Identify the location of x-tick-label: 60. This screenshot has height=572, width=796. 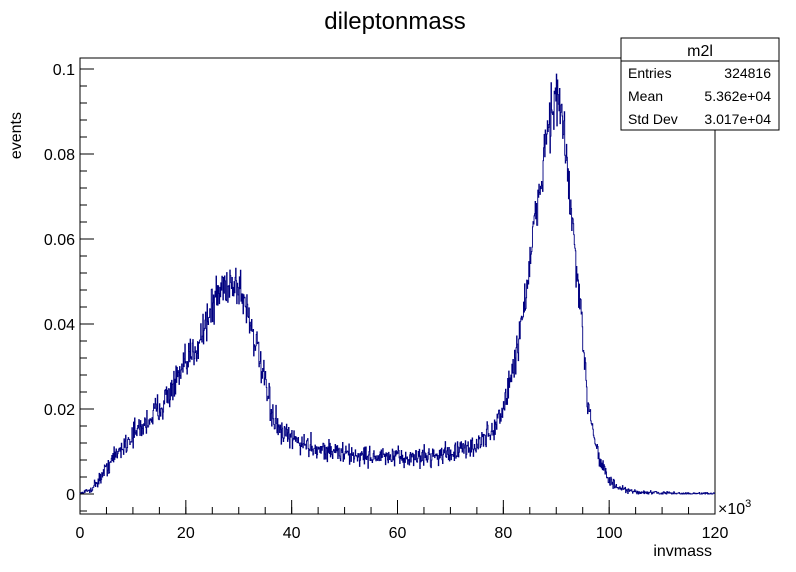
(398, 533).